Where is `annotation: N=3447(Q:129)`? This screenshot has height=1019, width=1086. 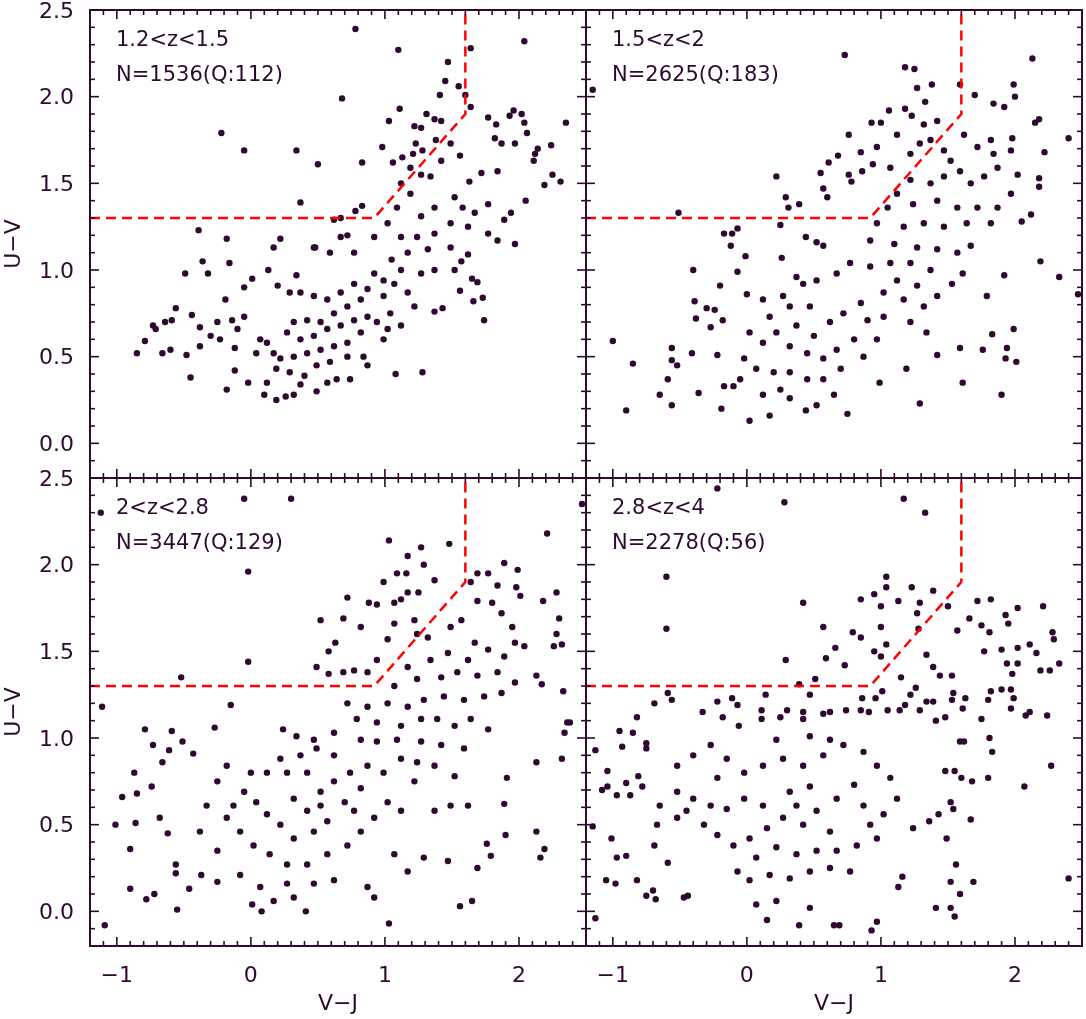 annotation: N=3447(Q:129) is located at coordinates (199, 542).